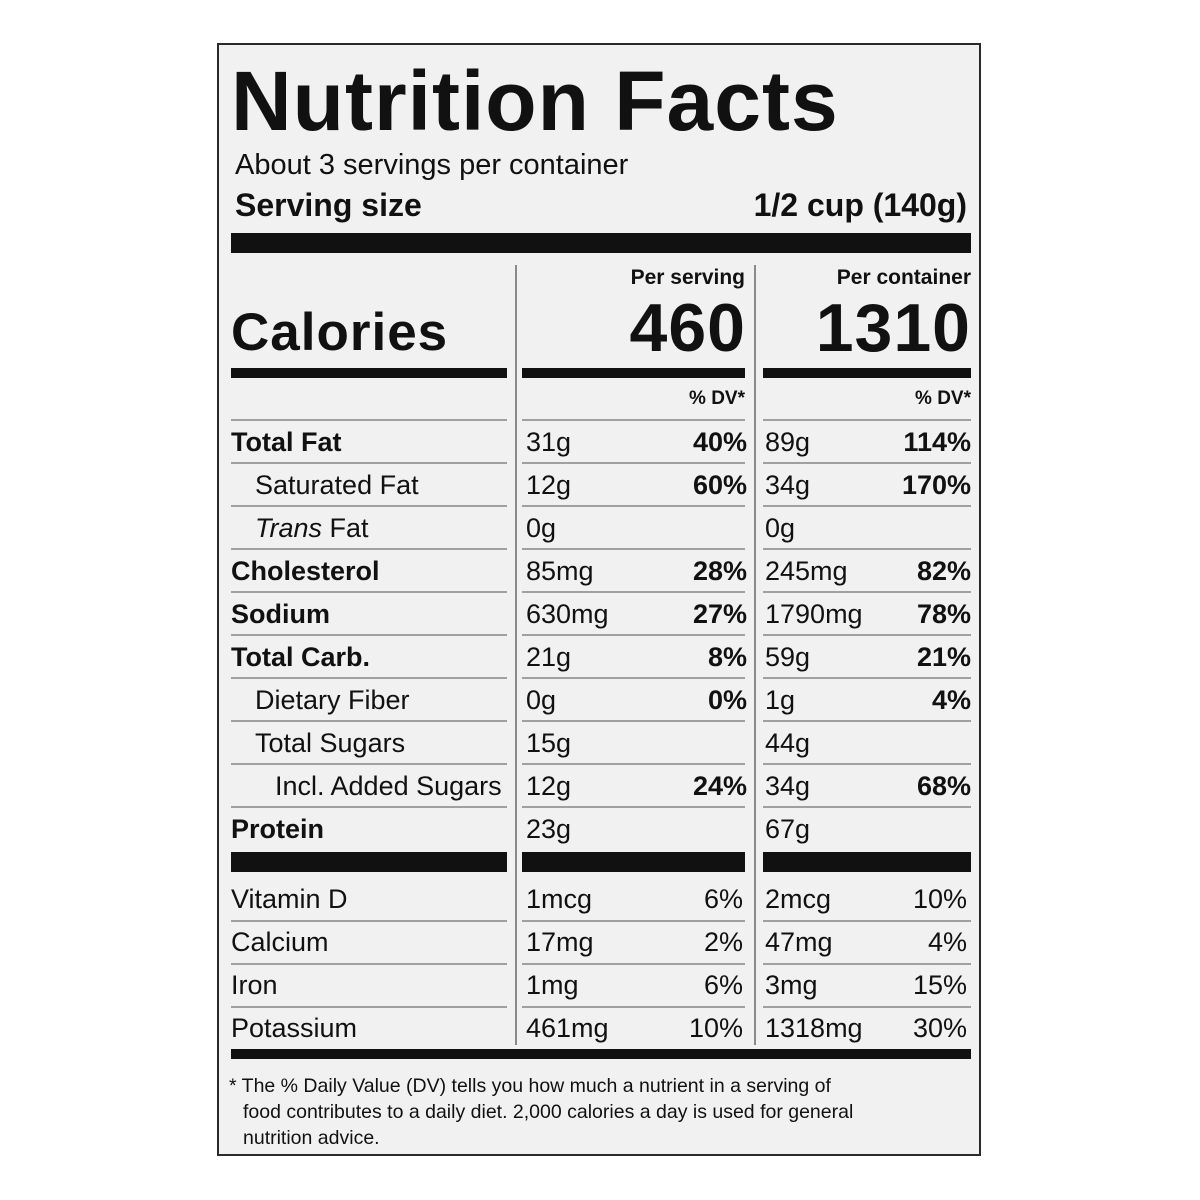 This screenshot has height=1200, width=1200. What do you see at coordinates (893, 328) in the screenshot?
I see `per-container-calories: 1310` at bounding box center [893, 328].